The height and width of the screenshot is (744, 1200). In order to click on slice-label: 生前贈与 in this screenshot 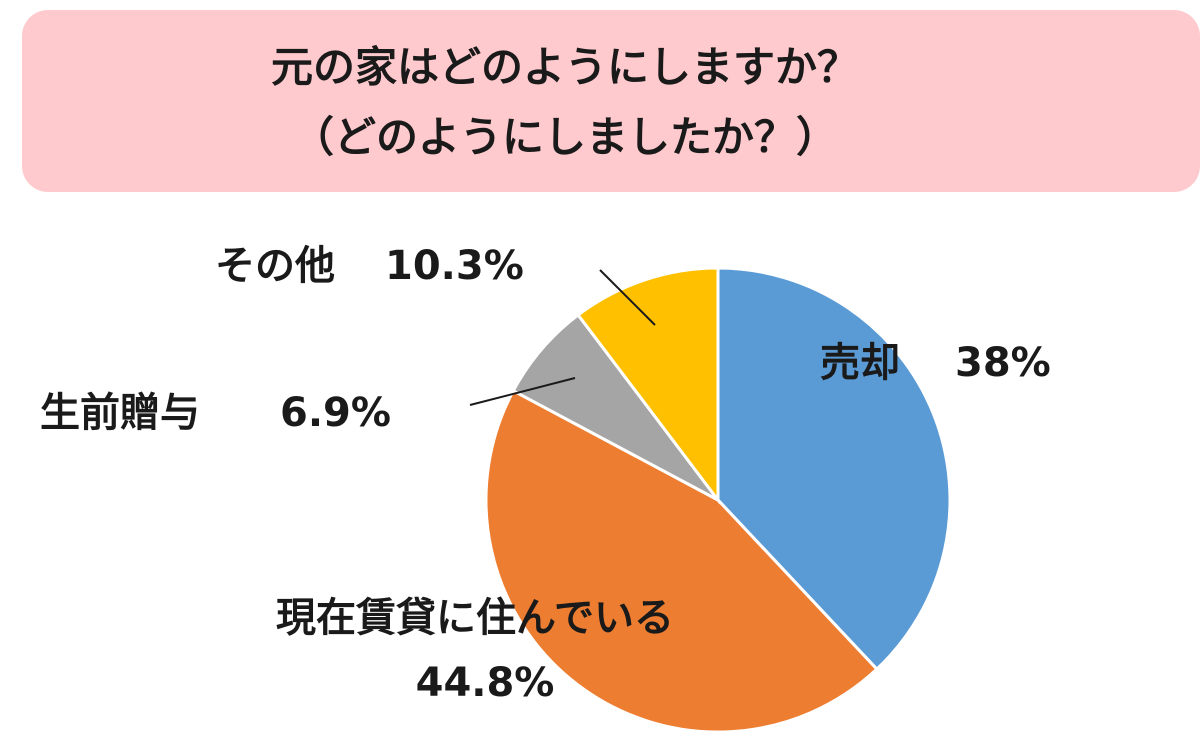, I will do `click(120, 413)`.